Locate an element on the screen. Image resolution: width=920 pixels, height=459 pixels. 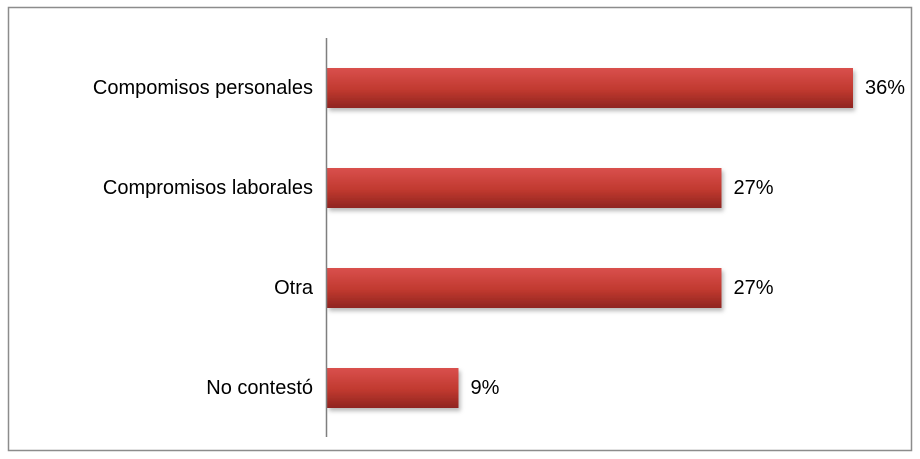
category-label-2: Compromisos laborales is located at coordinates (208, 188).